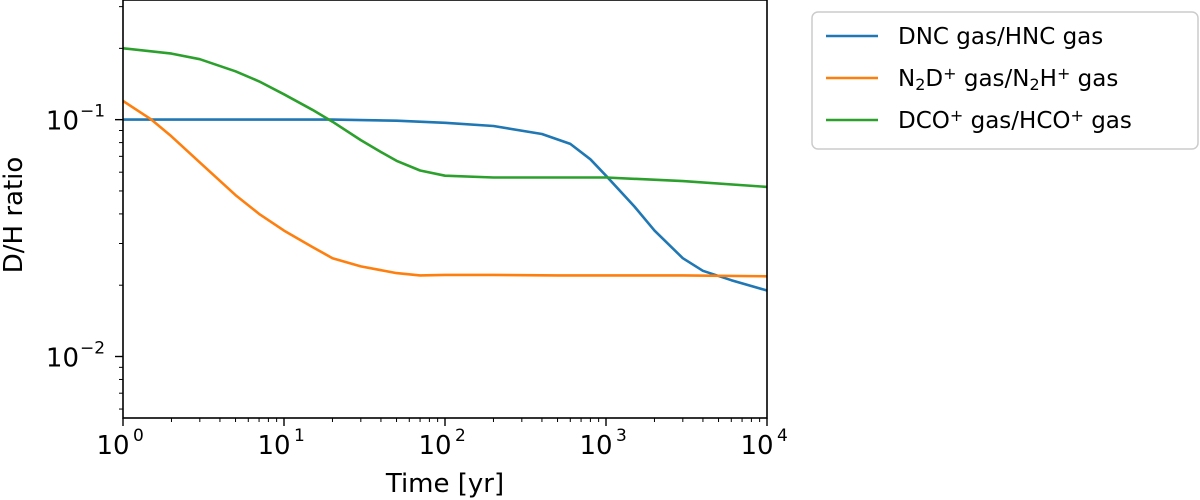  Describe the element at coordinates (621, 436) in the screenshot. I see `x-tick-exponent: 3` at that location.